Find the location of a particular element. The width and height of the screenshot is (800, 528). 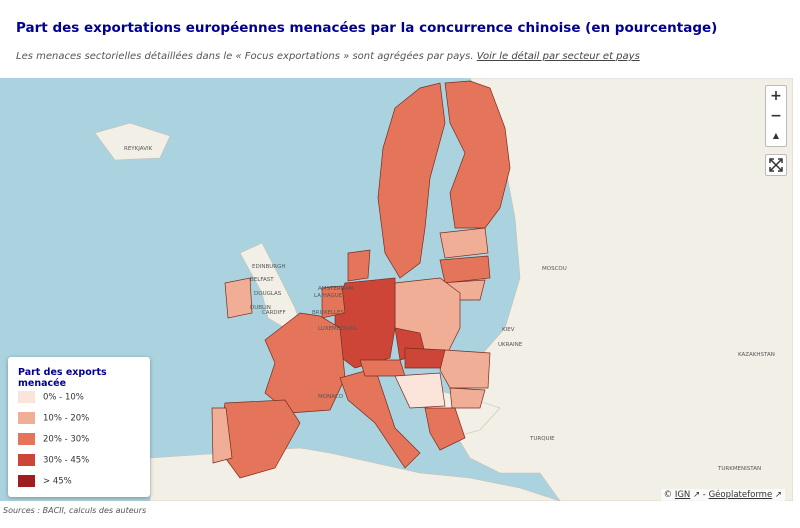

place-label: DOUGLAS is located at coordinates (268, 294).